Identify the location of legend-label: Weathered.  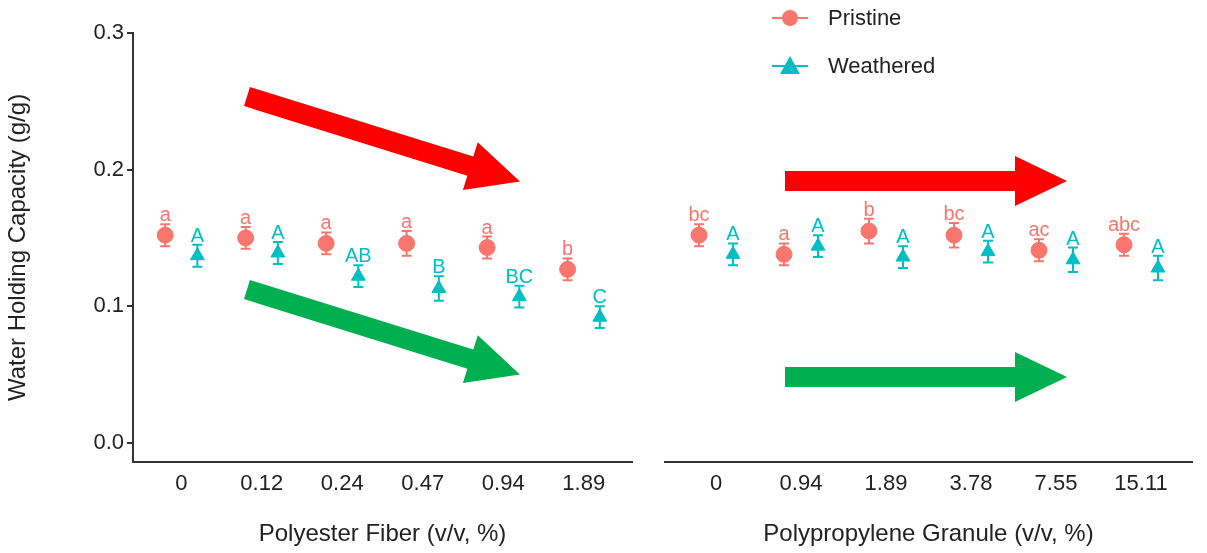
(882, 66).